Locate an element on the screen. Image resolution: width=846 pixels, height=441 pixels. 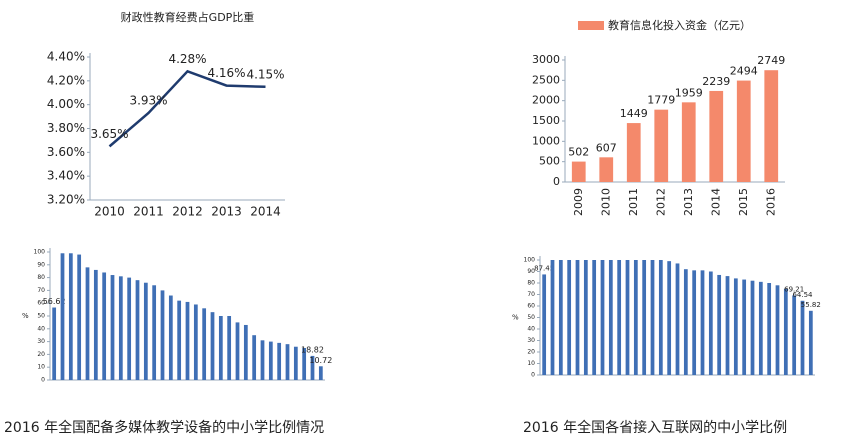
chart-title: 财政性教育经费占GDP比重 is located at coordinates (188, 17).